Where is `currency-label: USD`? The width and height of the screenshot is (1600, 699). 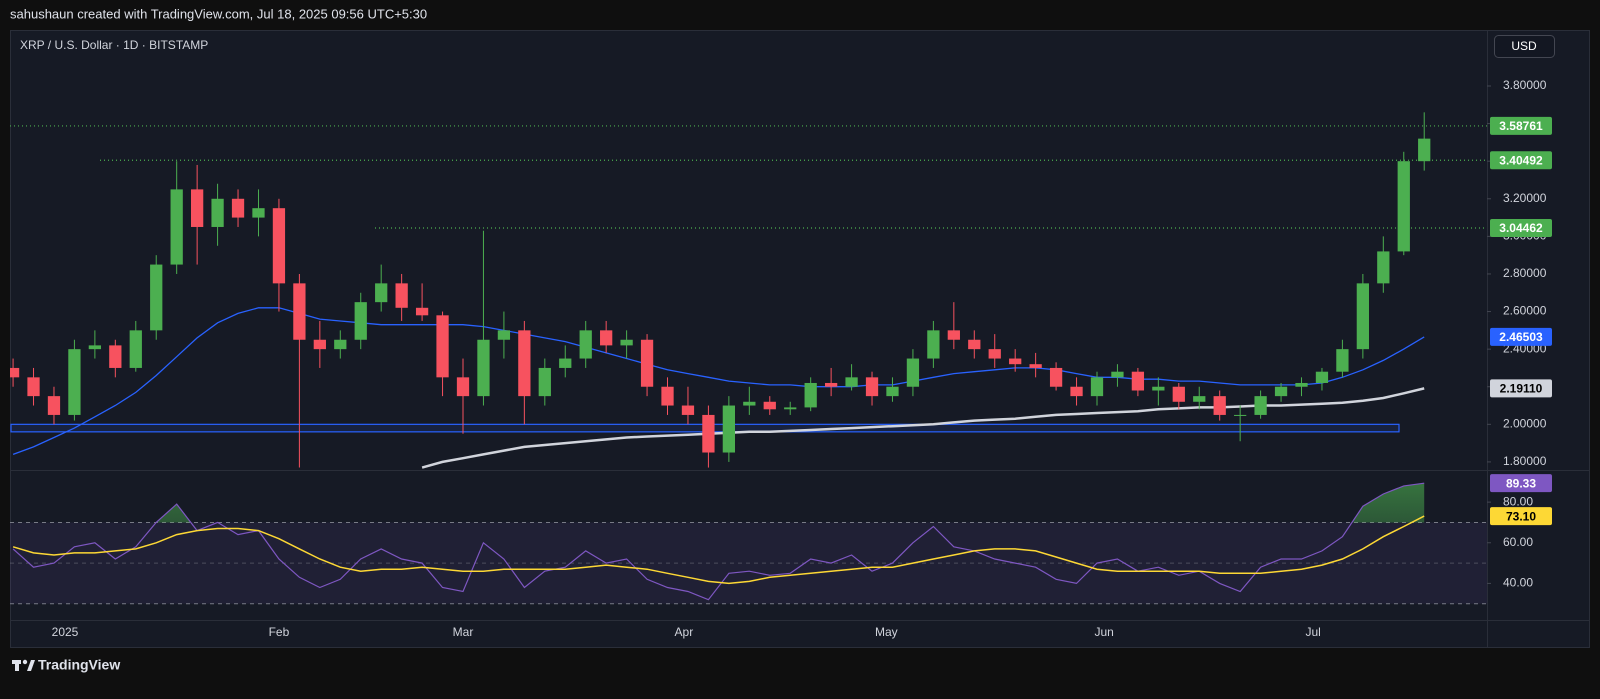 currency-label: USD is located at coordinates (1524, 46).